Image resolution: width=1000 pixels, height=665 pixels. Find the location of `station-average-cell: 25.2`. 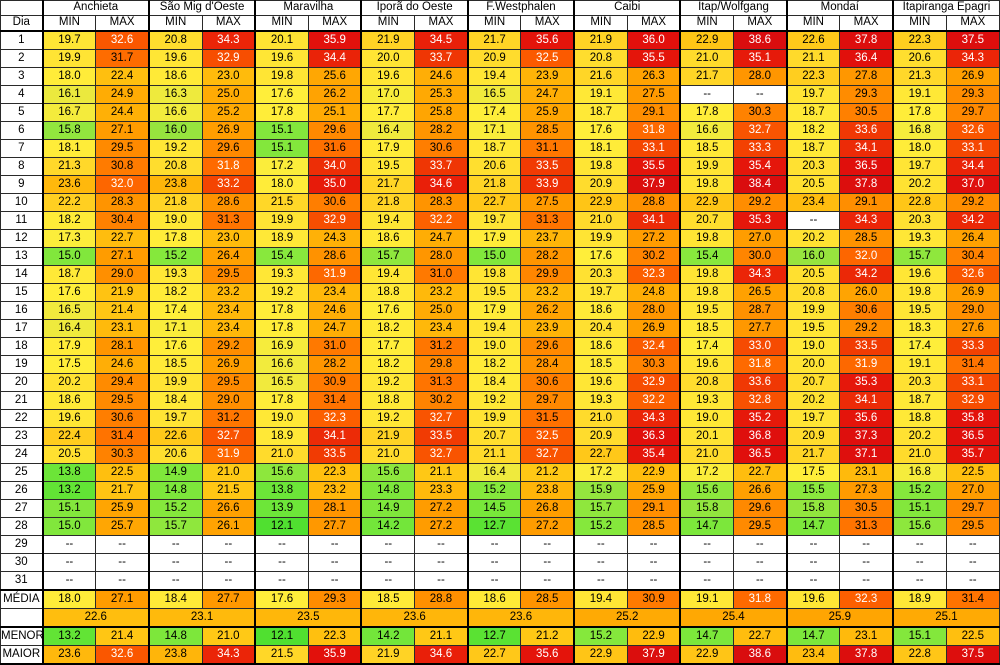

station-average-cell: 25.2 is located at coordinates (627, 618).